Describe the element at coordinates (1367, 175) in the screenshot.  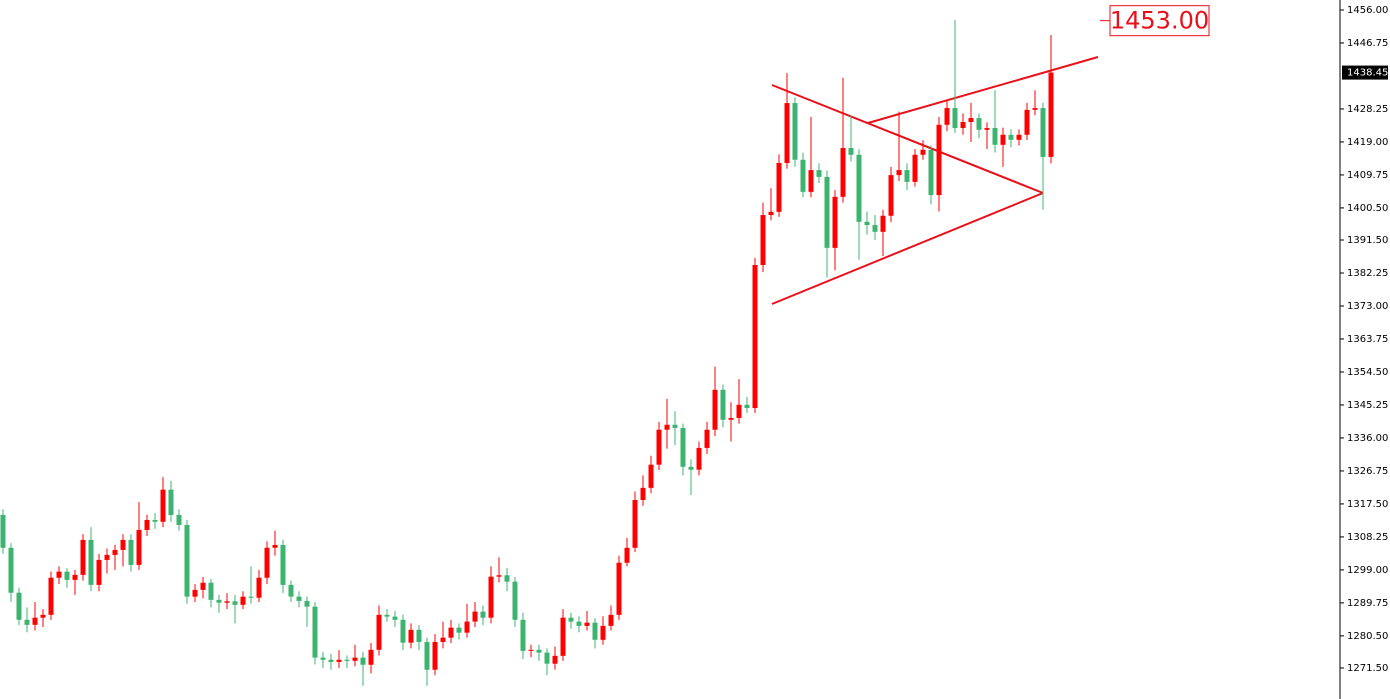
I see `y-tick-label: 1409.75` at that location.